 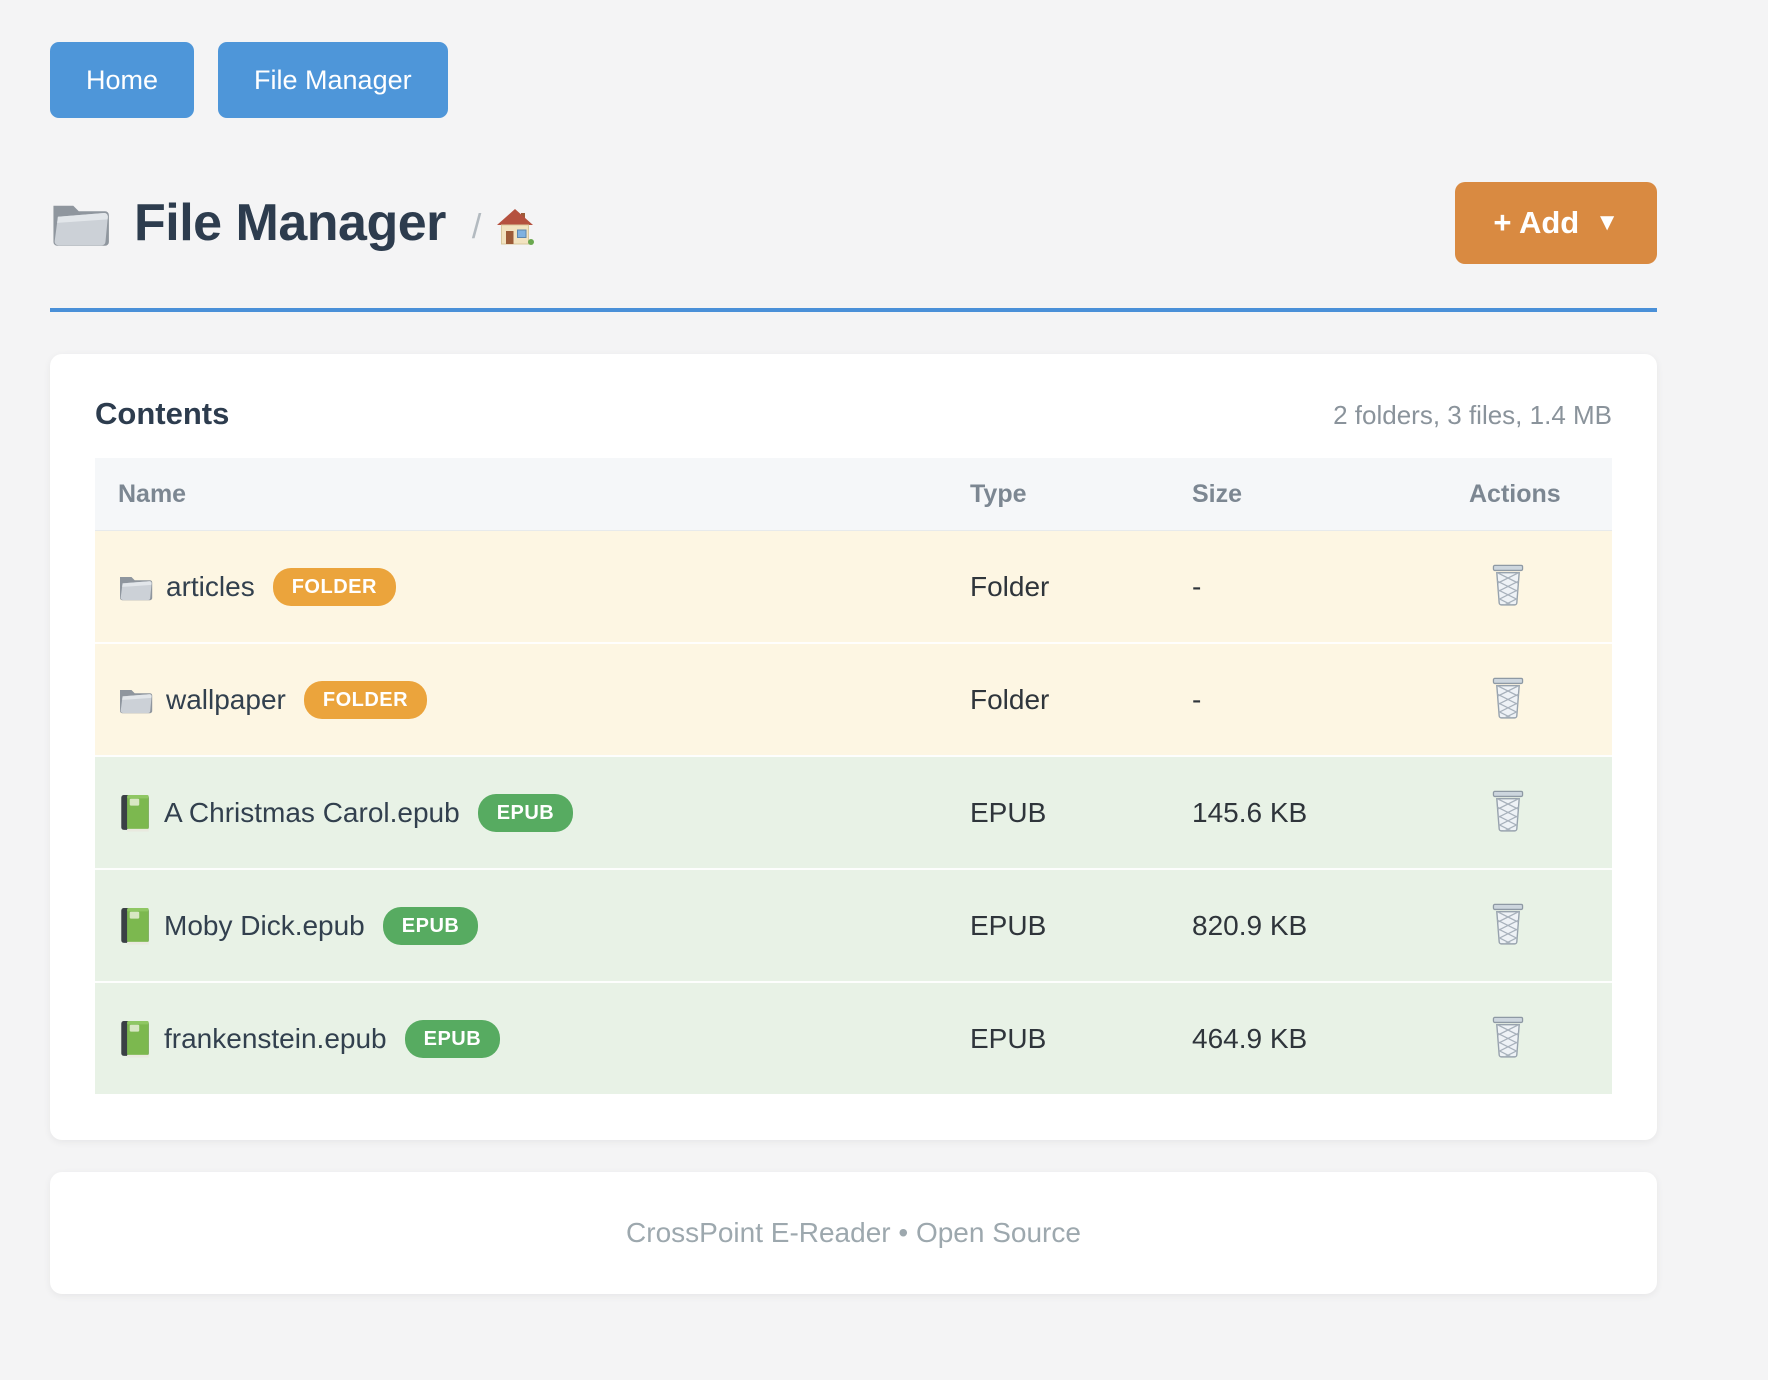 I want to click on folder-title-icon, so click(x=81, y=223).